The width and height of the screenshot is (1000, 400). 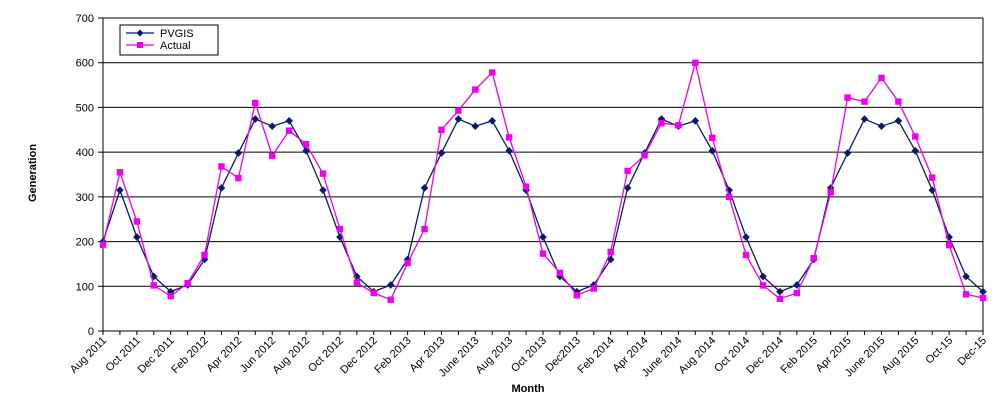 What do you see at coordinates (175, 46) in the screenshot?
I see `legend-actual-label: Actual` at bounding box center [175, 46].